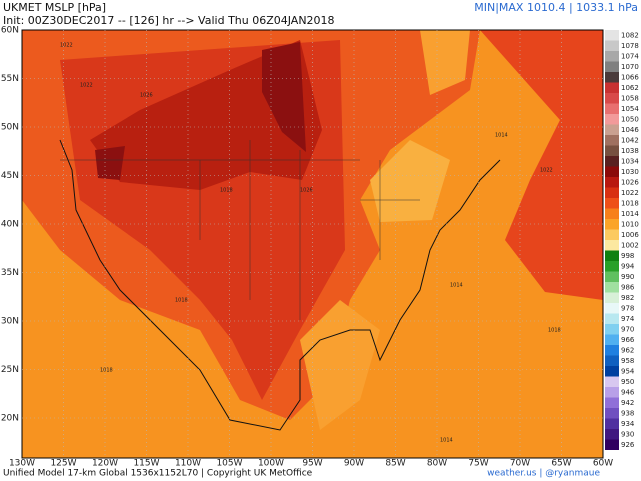  Describe the element at coordinates (630, 235) in the screenshot. I see `colorbar-label: 1006` at that location.